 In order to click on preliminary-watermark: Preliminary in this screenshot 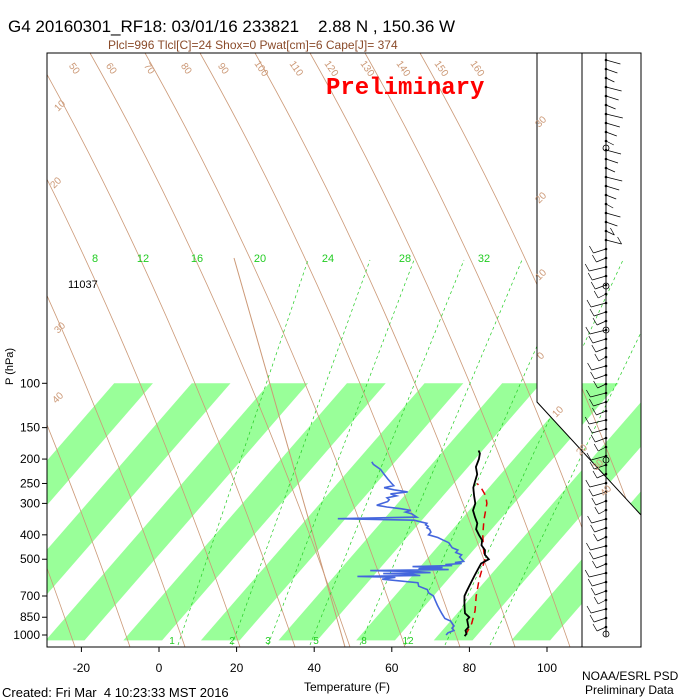, I will do `click(405, 88)`.